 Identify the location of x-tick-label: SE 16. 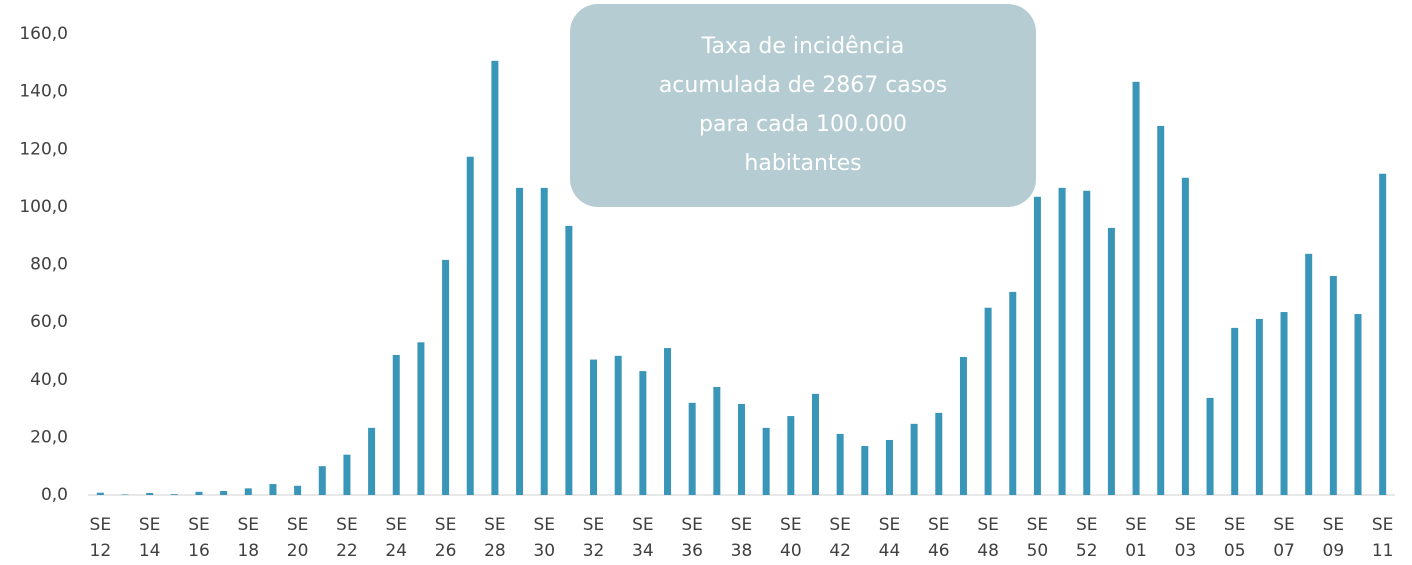
(199, 538).